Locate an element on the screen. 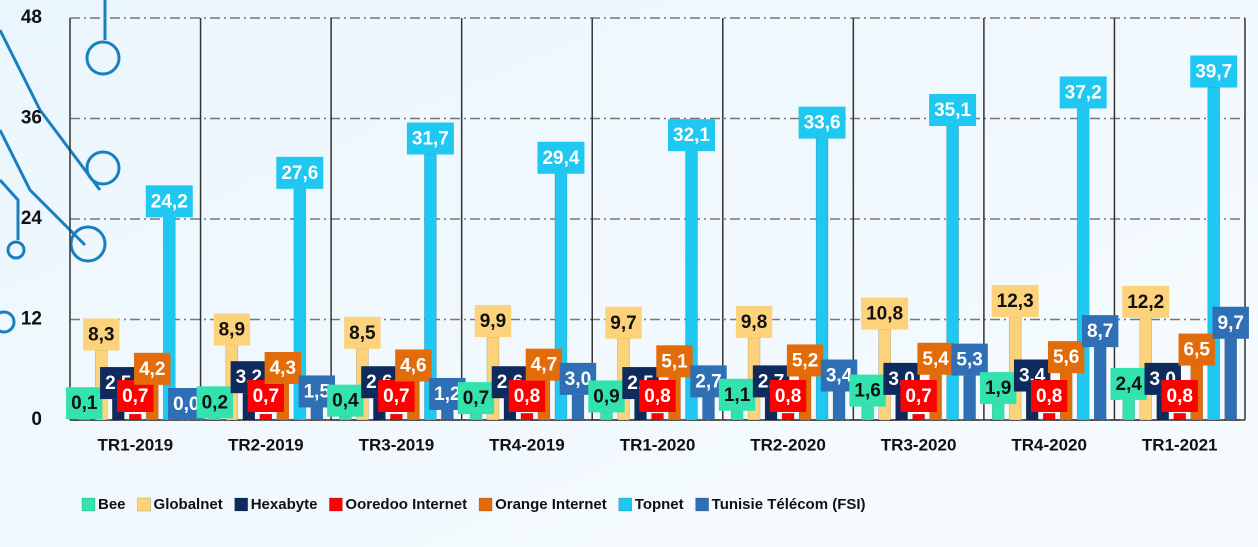 This screenshot has height=547, width=1258. value-label-text: 12,2 is located at coordinates (1145, 302).